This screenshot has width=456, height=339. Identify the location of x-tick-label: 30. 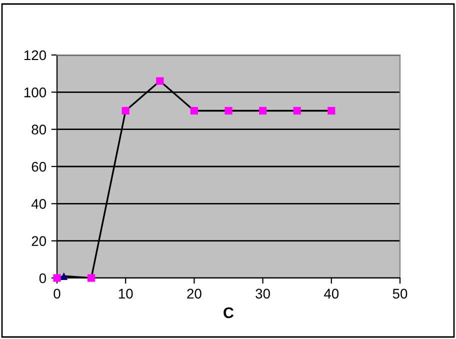
(263, 293).